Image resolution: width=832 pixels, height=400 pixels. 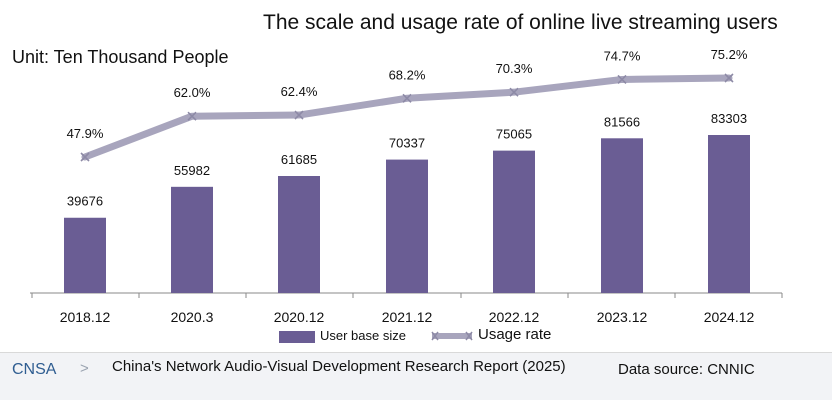 I want to click on bar-2020.3, so click(x=192, y=239).